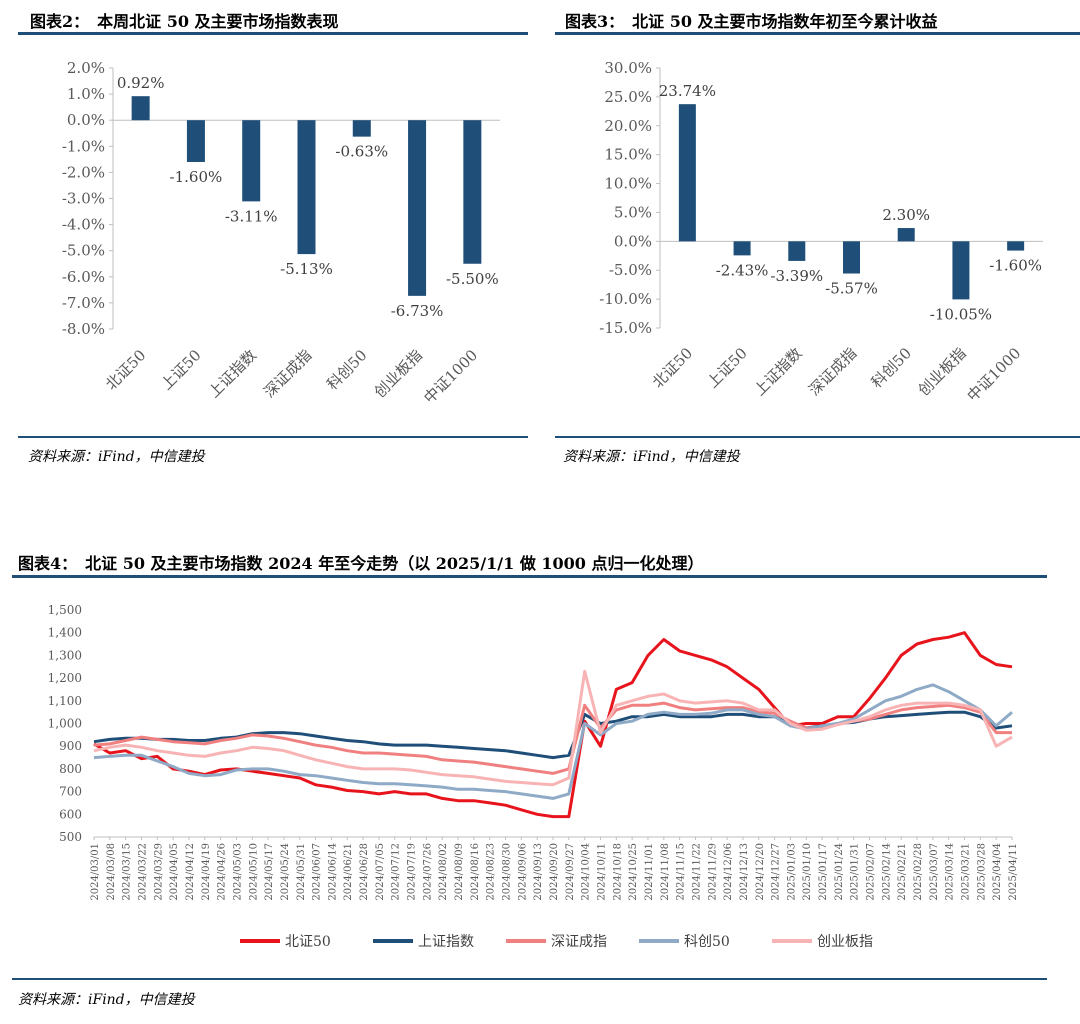 This screenshot has height=1024, width=1080. What do you see at coordinates (427, 872) in the screenshot?
I see `x-tick-label: 2024/07/26` at bounding box center [427, 872].